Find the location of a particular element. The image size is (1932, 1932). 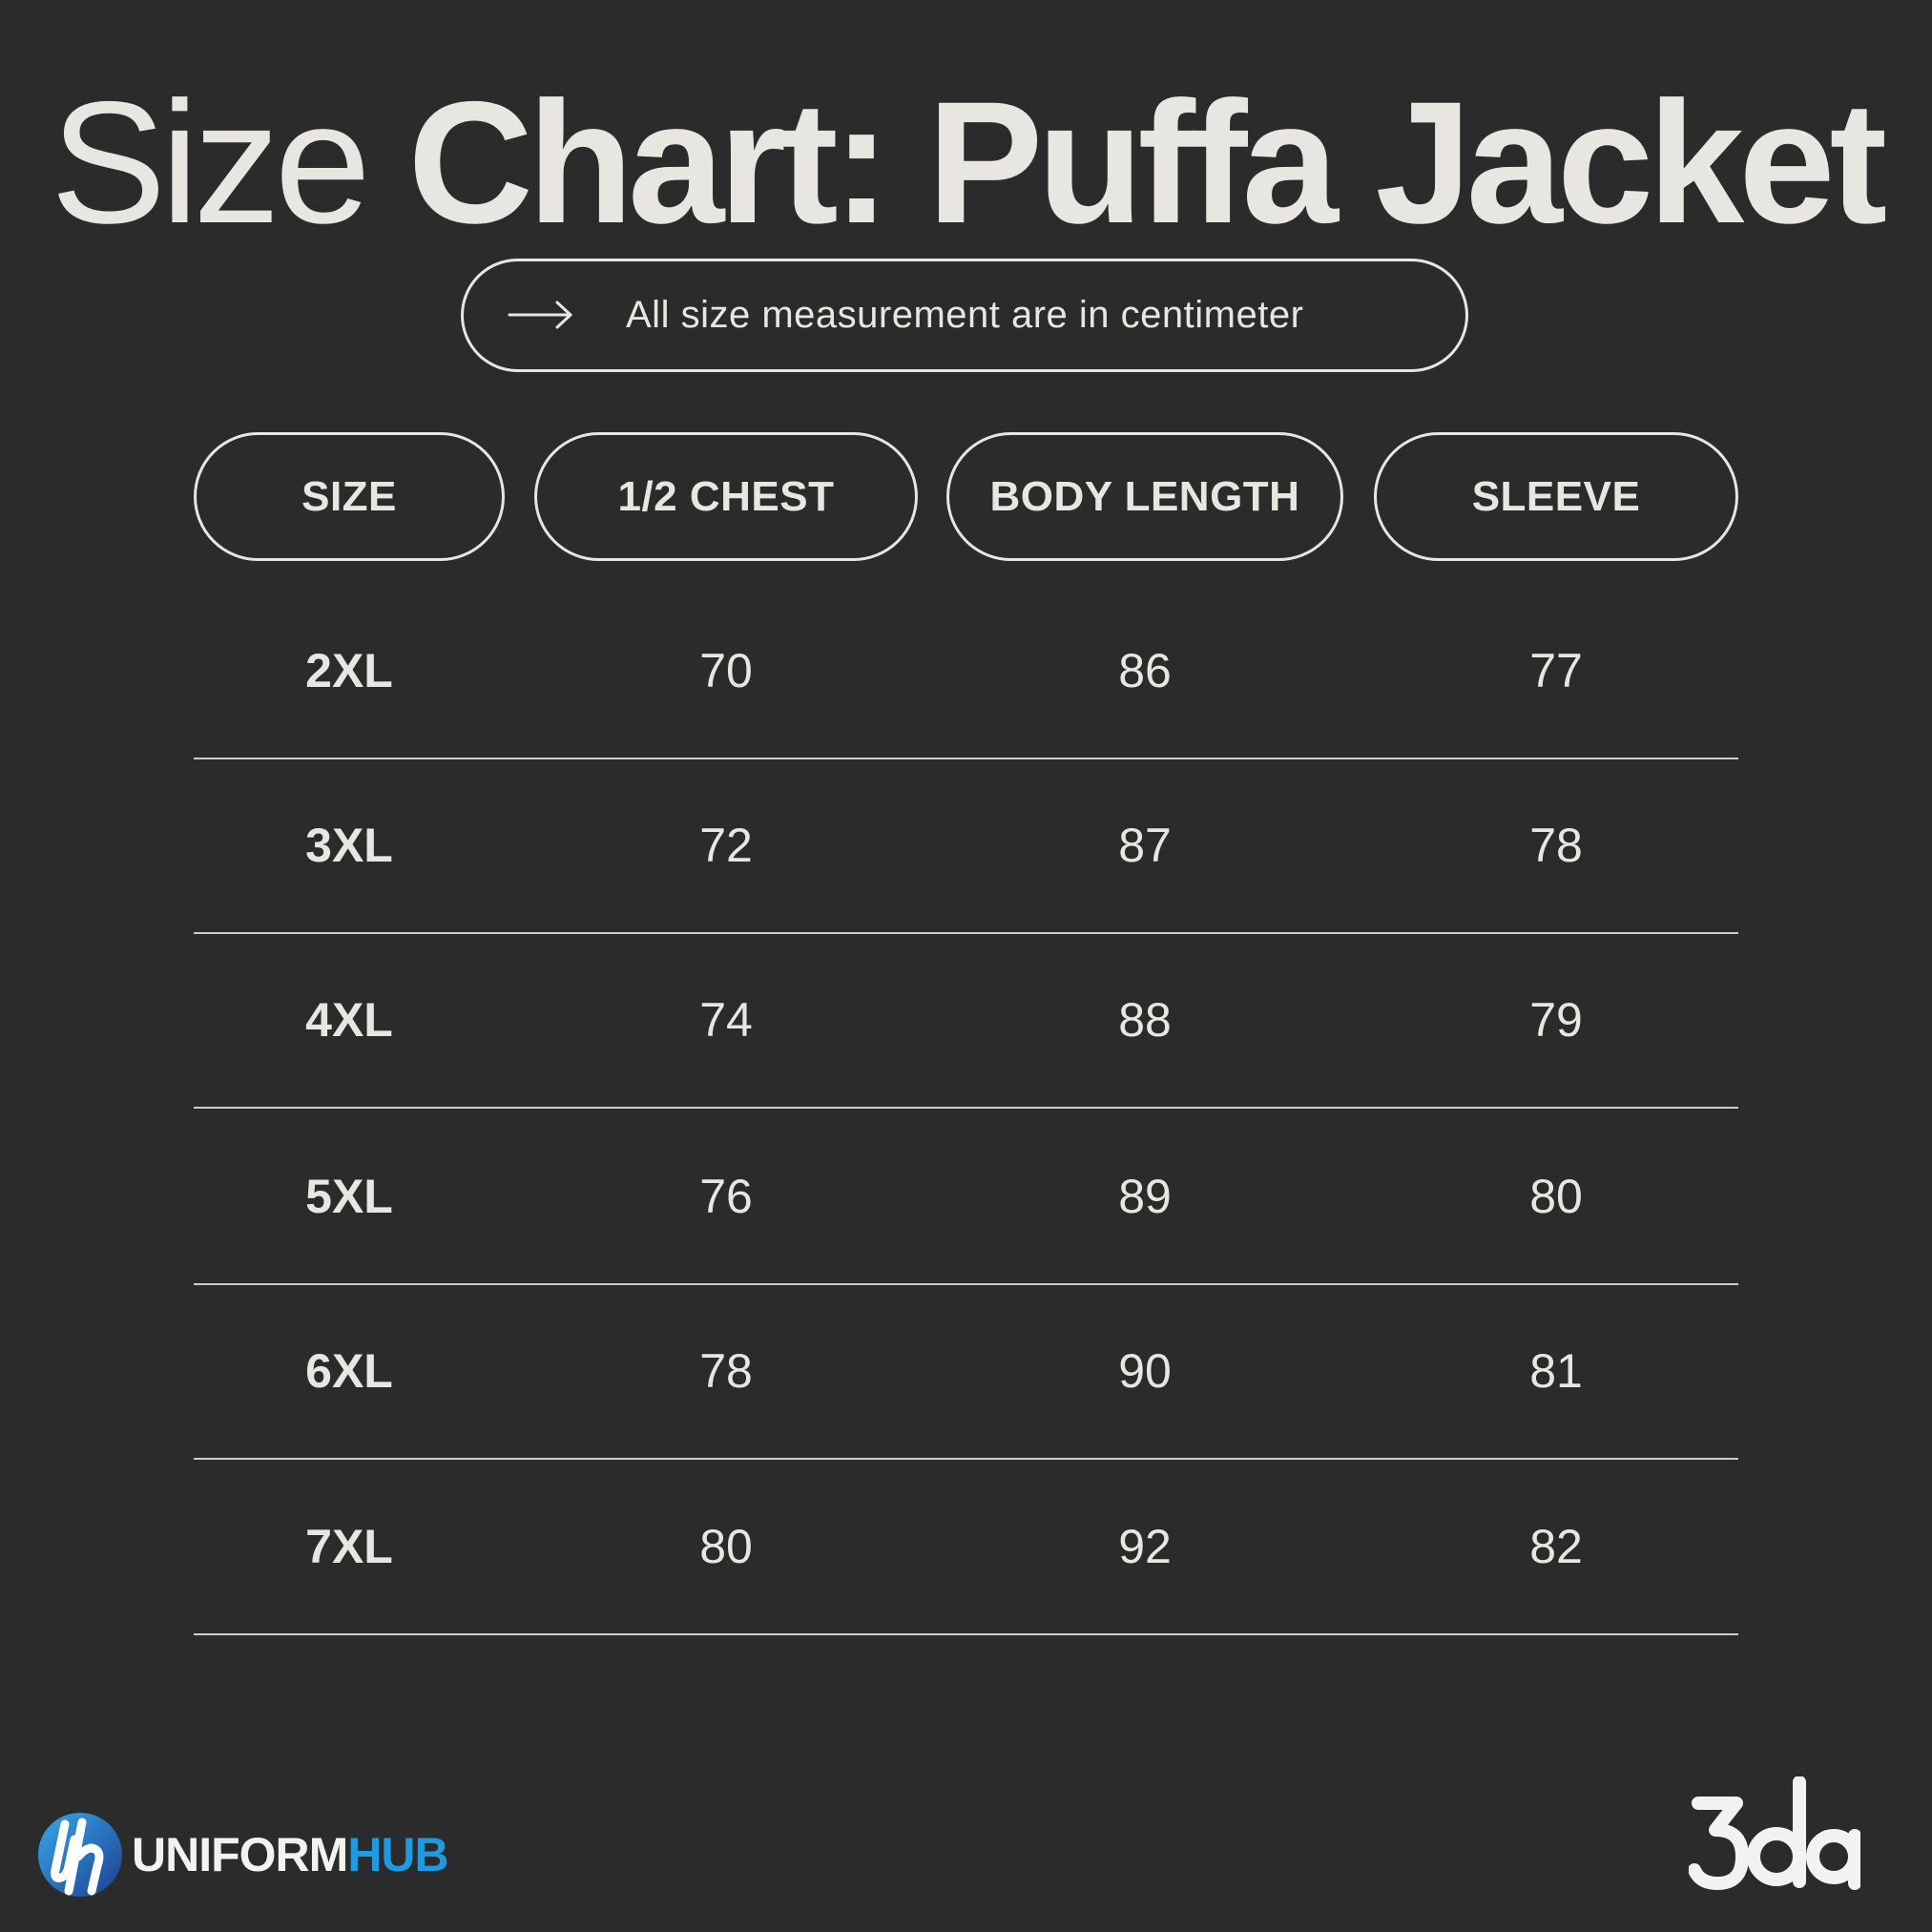

title-bold-part: Chart: Puffa Jacket is located at coordinates (1147, 162).